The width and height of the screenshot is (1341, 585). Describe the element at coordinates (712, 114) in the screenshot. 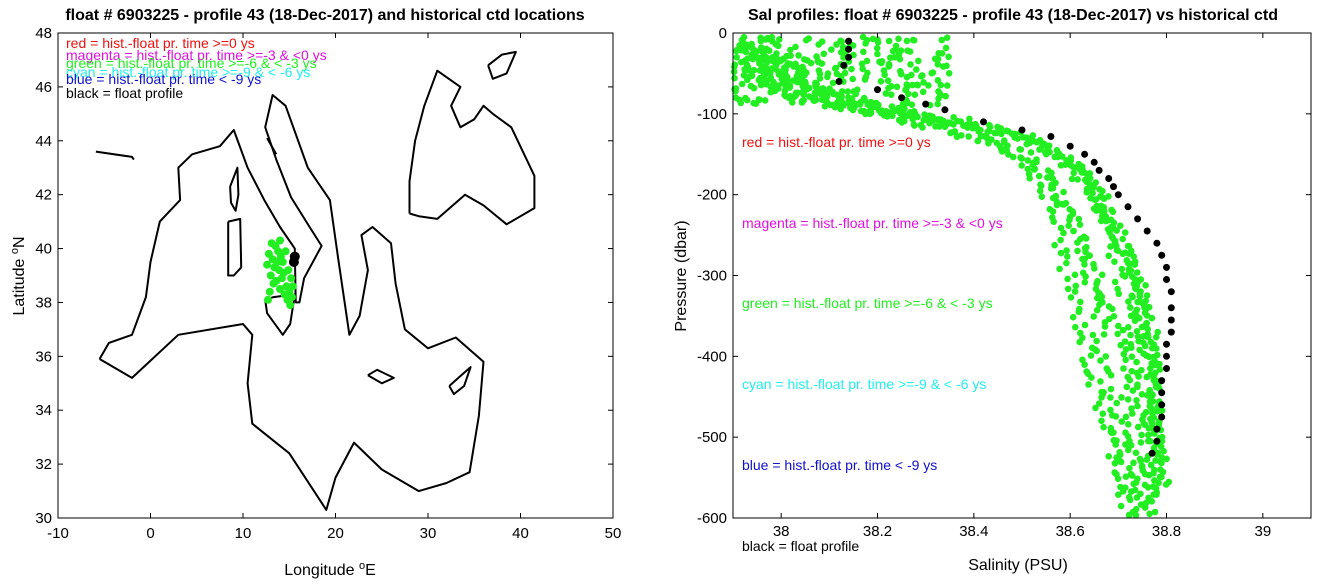

I see `salinity-ytick-label: -100` at that location.